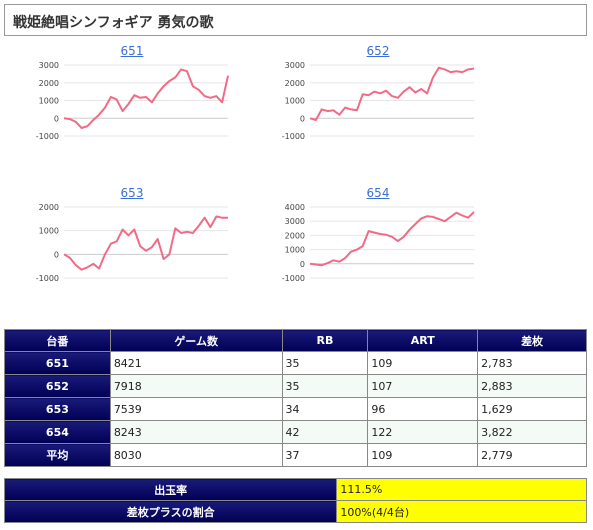  I want to click on games-cell: 8030, so click(196, 455).